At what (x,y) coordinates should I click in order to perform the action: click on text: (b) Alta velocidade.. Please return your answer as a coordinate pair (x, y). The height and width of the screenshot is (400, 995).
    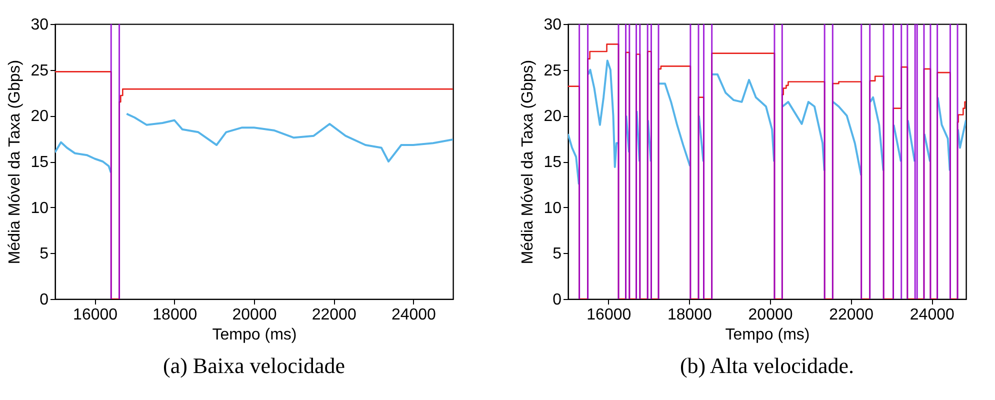
    Looking at the image, I should click on (767, 365).